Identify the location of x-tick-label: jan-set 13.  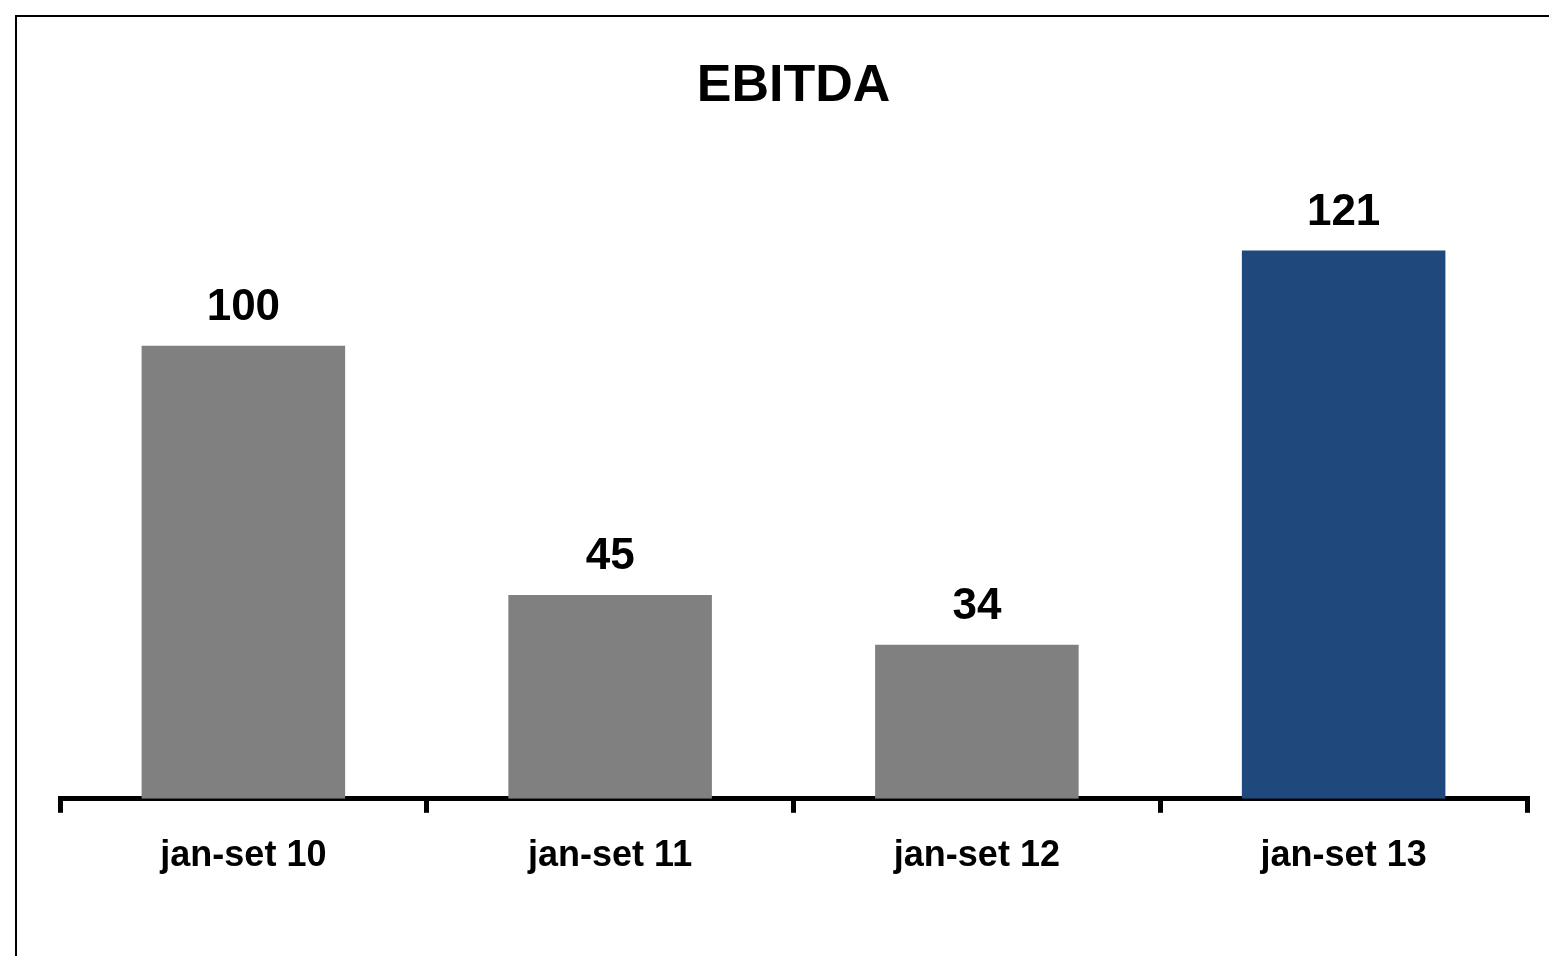
(1343, 854).